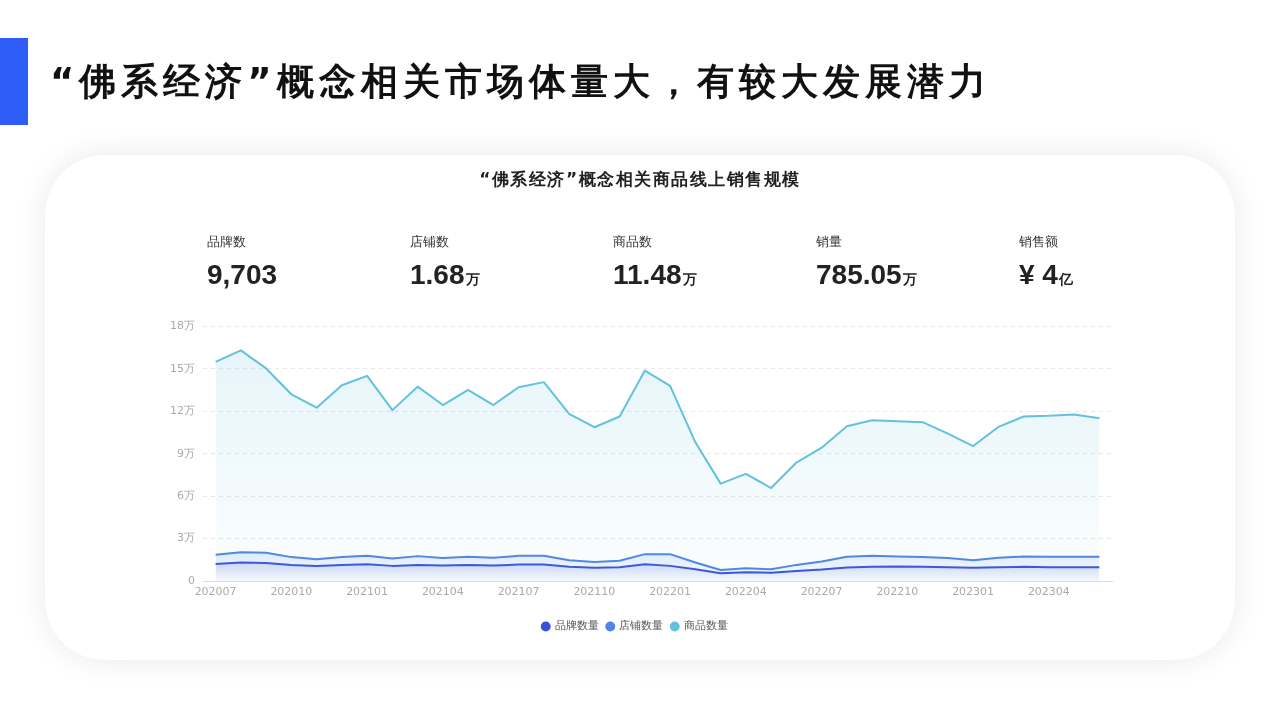 Image resolution: width=1280 pixels, height=720 pixels. I want to click on y-tick-label: 9万, so click(186, 453).